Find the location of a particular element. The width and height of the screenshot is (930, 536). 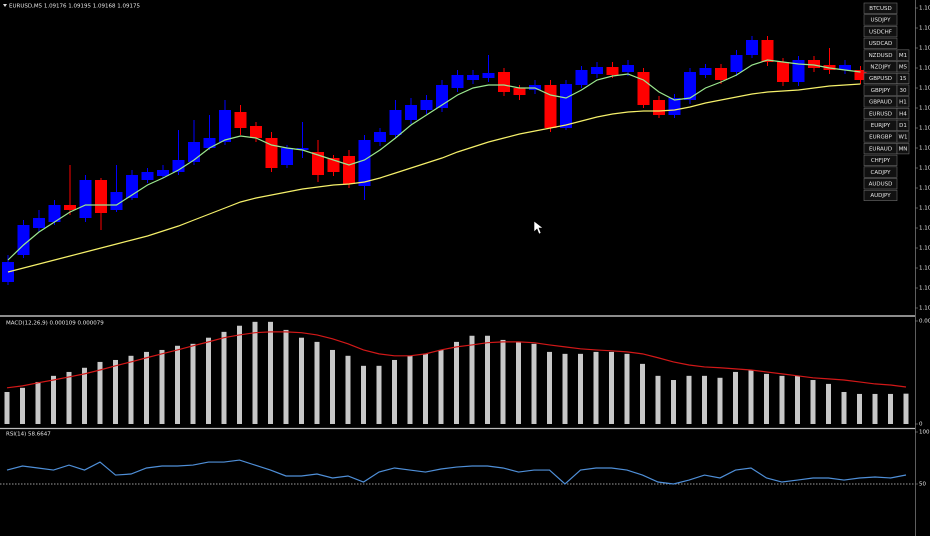

y-tick-label: 0.00037 is located at coordinates (924, 322).